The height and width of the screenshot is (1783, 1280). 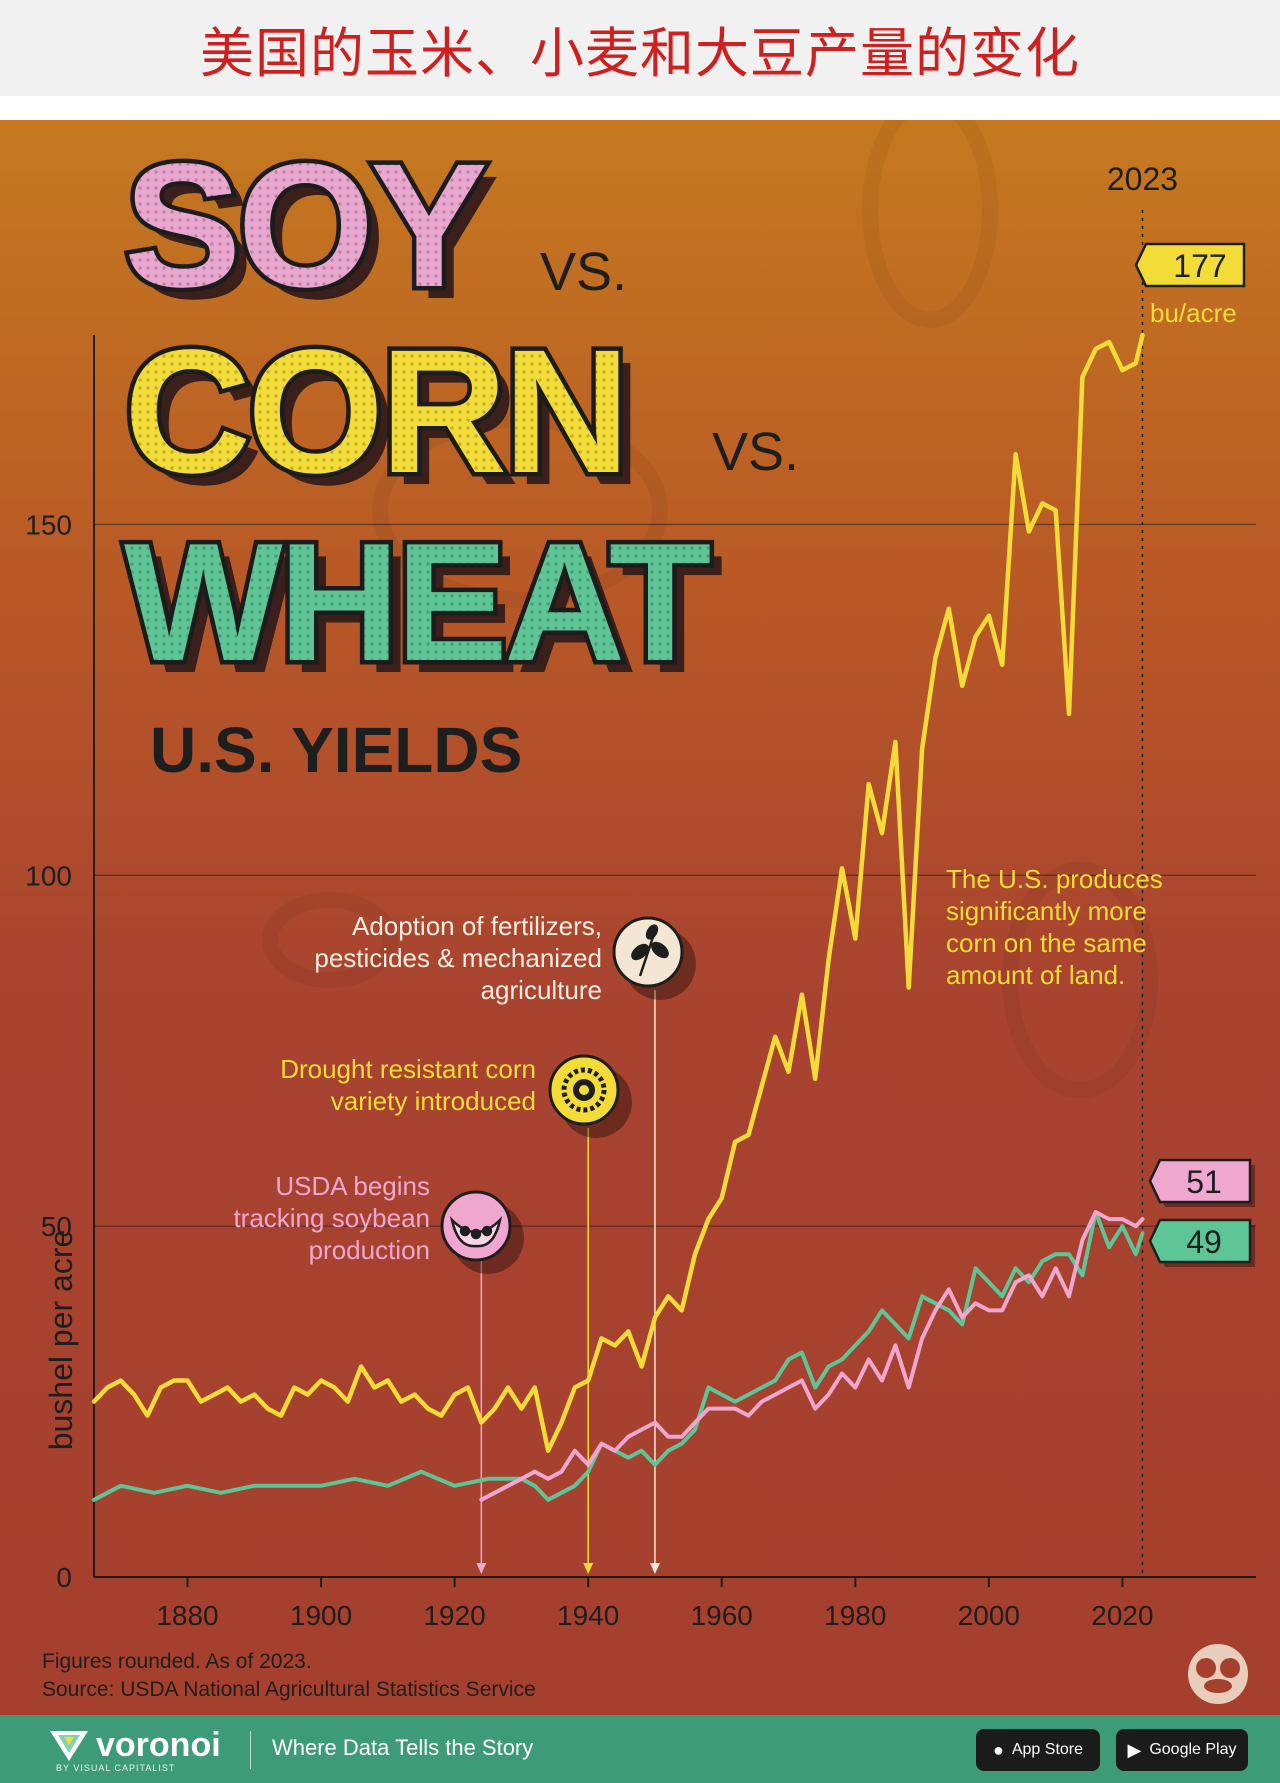 What do you see at coordinates (321, 1615) in the screenshot?
I see `x-tick-1900: 1900` at bounding box center [321, 1615].